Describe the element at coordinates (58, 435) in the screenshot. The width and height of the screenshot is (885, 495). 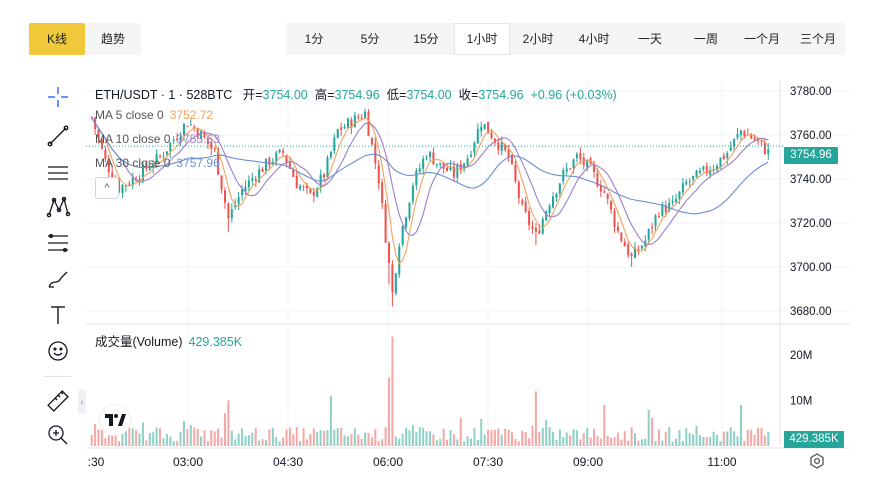
I see `zoom-in-icon` at that location.